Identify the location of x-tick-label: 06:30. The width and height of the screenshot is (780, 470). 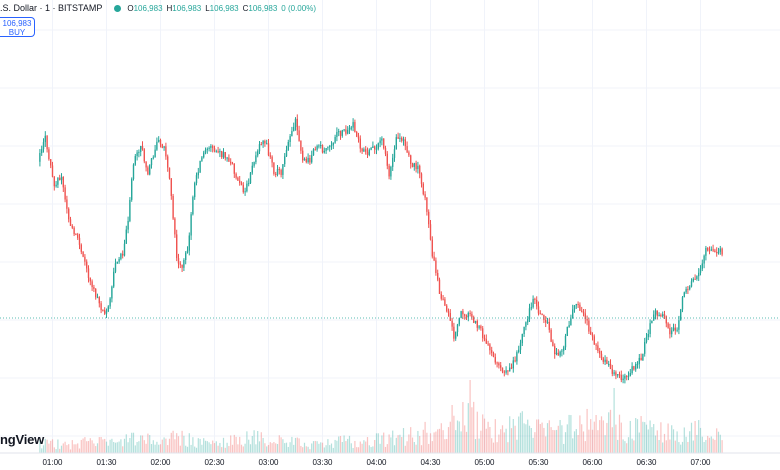
(646, 462).